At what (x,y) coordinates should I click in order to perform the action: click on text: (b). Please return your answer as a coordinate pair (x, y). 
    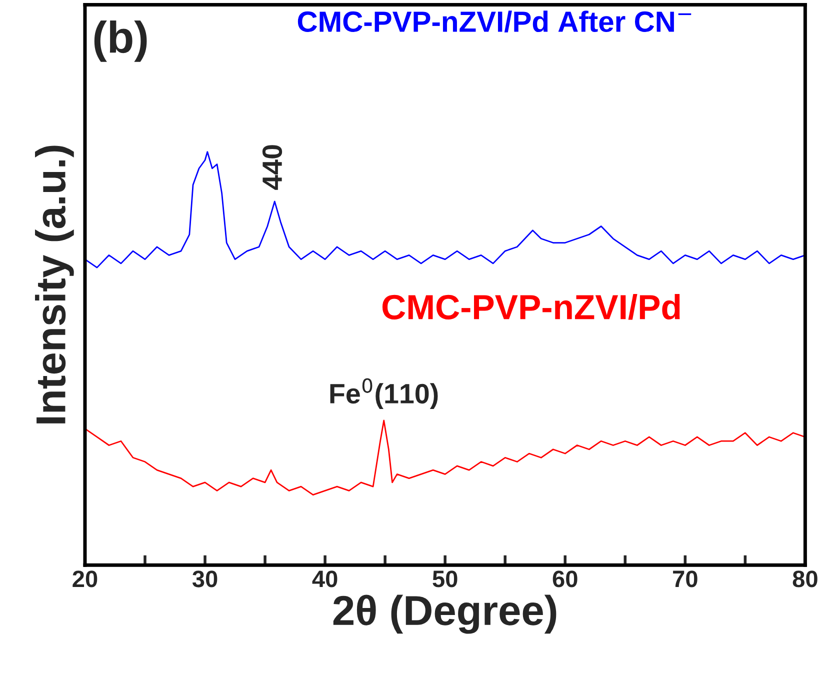
    Looking at the image, I should click on (120, 41).